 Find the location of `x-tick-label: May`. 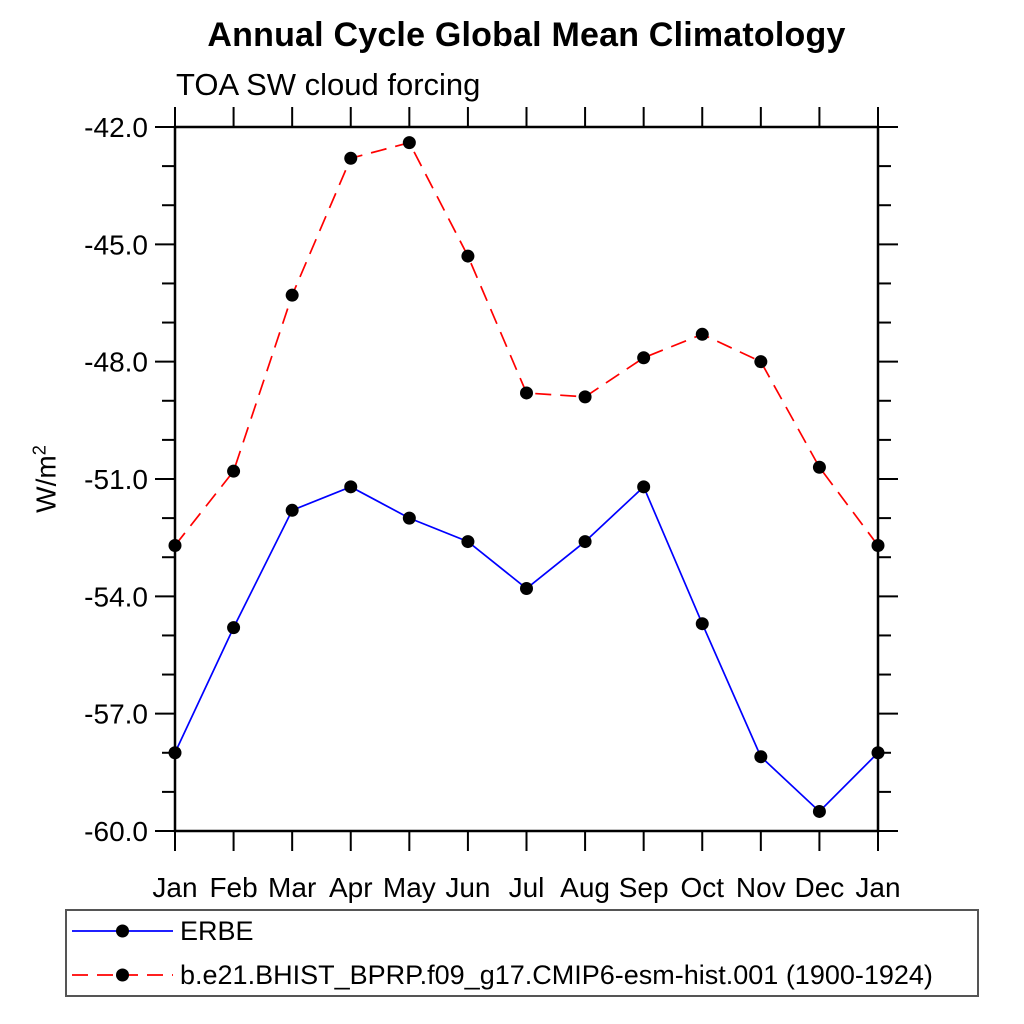

x-tick-label: May is located at coordinates (409, 887).